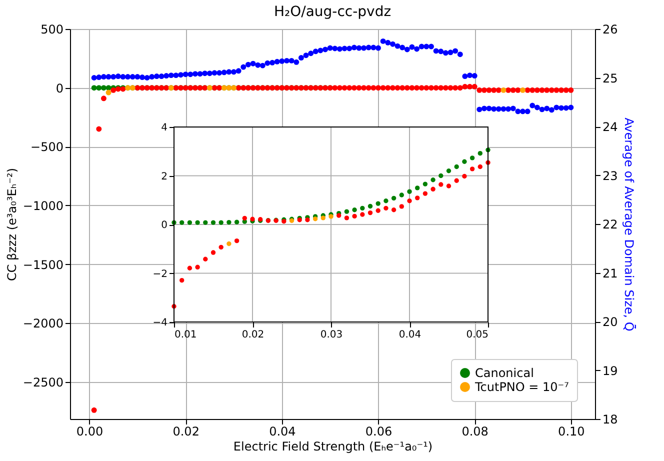  I want to click on y2-tick-label: 18, so click(610, 419).